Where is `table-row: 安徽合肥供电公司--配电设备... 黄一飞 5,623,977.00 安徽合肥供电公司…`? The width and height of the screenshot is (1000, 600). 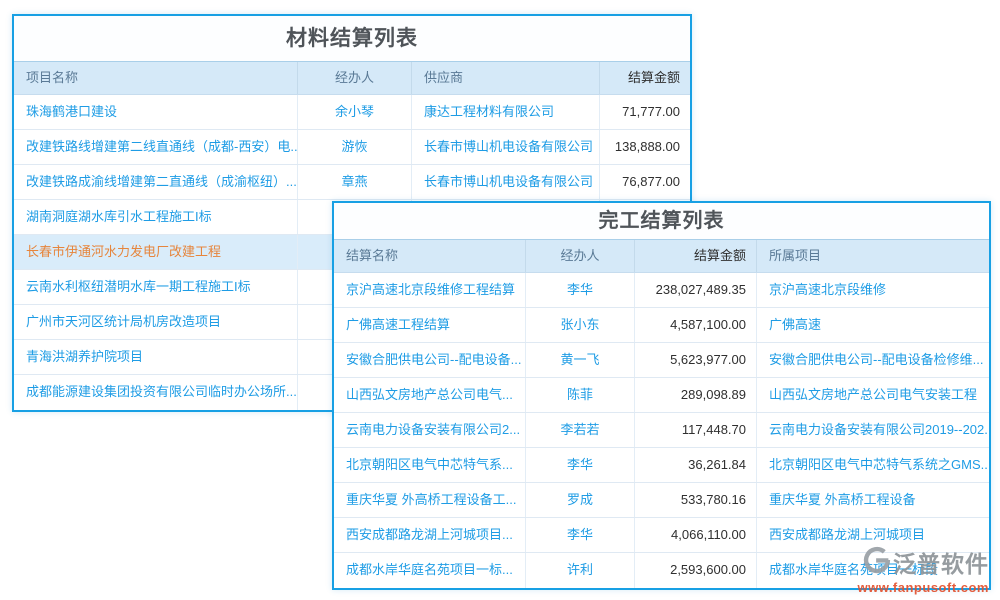 table-row: 安徽合肥供电公司--配电设备... 黄一飞 5,623,977.00 安徽合肥供电公司… is located at coordinates (661, 360).